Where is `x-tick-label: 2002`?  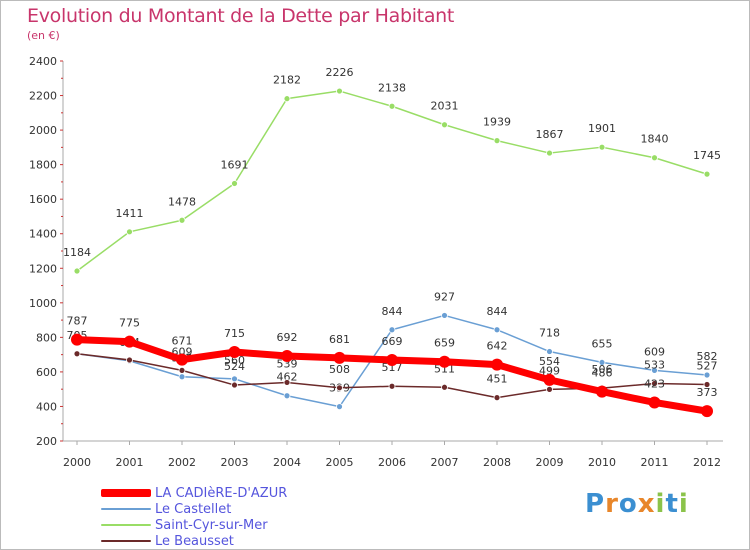 x-tick-label: 2002 is located at coordinates (182, 462).